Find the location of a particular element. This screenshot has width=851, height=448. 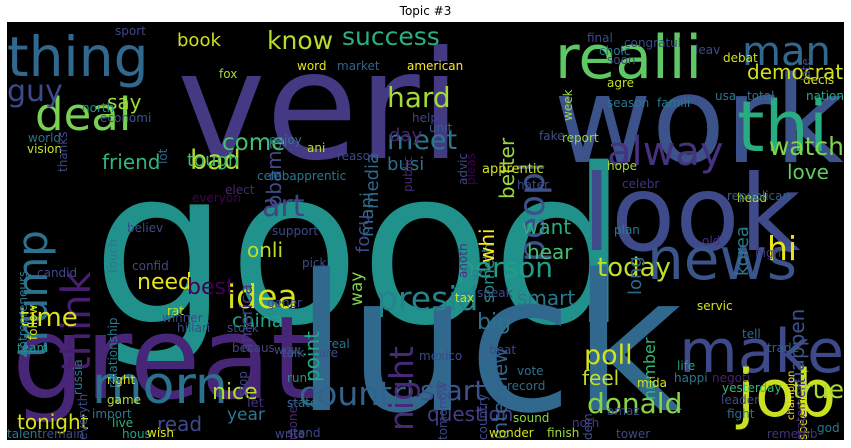

word-countri: countri is located at coordinates (357, 393).